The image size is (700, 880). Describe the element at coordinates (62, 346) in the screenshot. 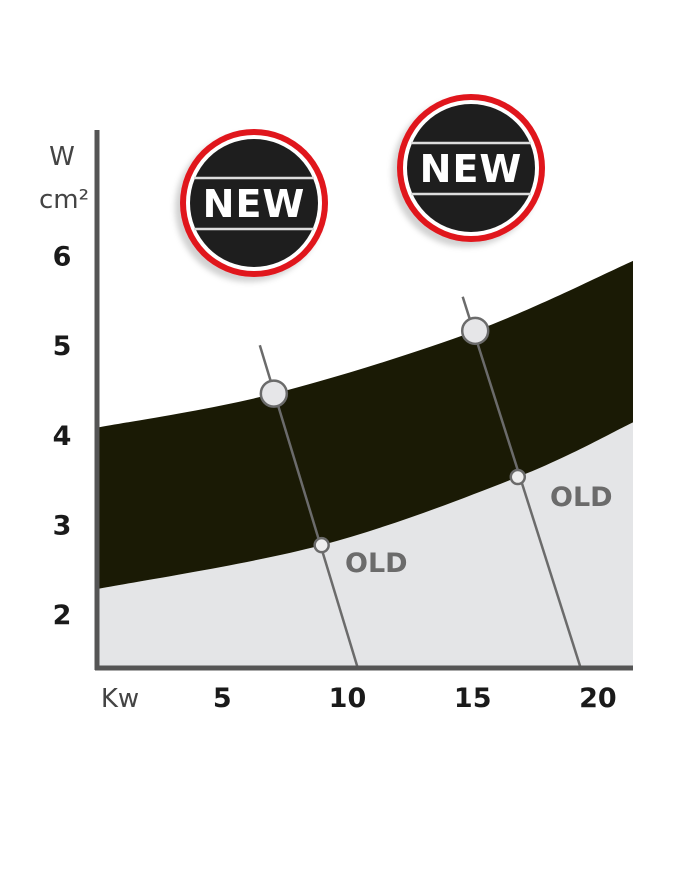

I see `y-tick-label: 5` at that location.